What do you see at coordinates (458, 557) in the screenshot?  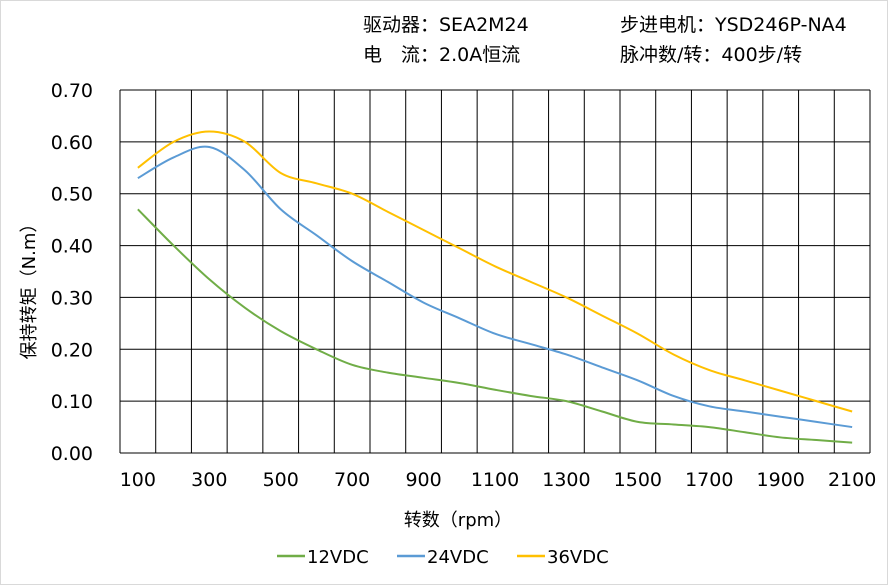 I see `legend-label: 24VDC` at bounding box center [458, 557].